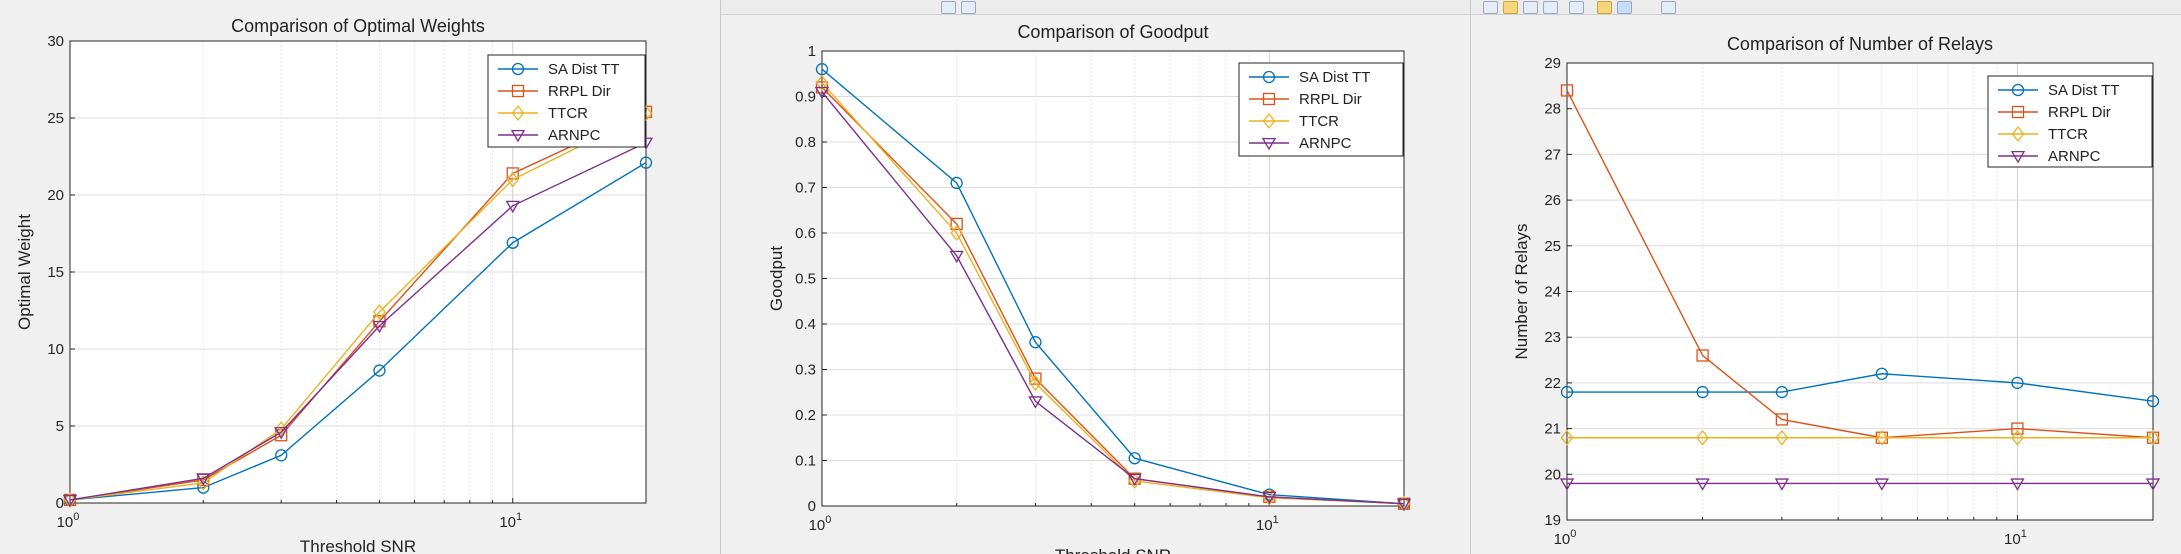 This screenshot has width=2181, height=554. Describe the element at coordinates (776, 278) in the screenshot. I see `y-axis-label: Goodput` at that location.